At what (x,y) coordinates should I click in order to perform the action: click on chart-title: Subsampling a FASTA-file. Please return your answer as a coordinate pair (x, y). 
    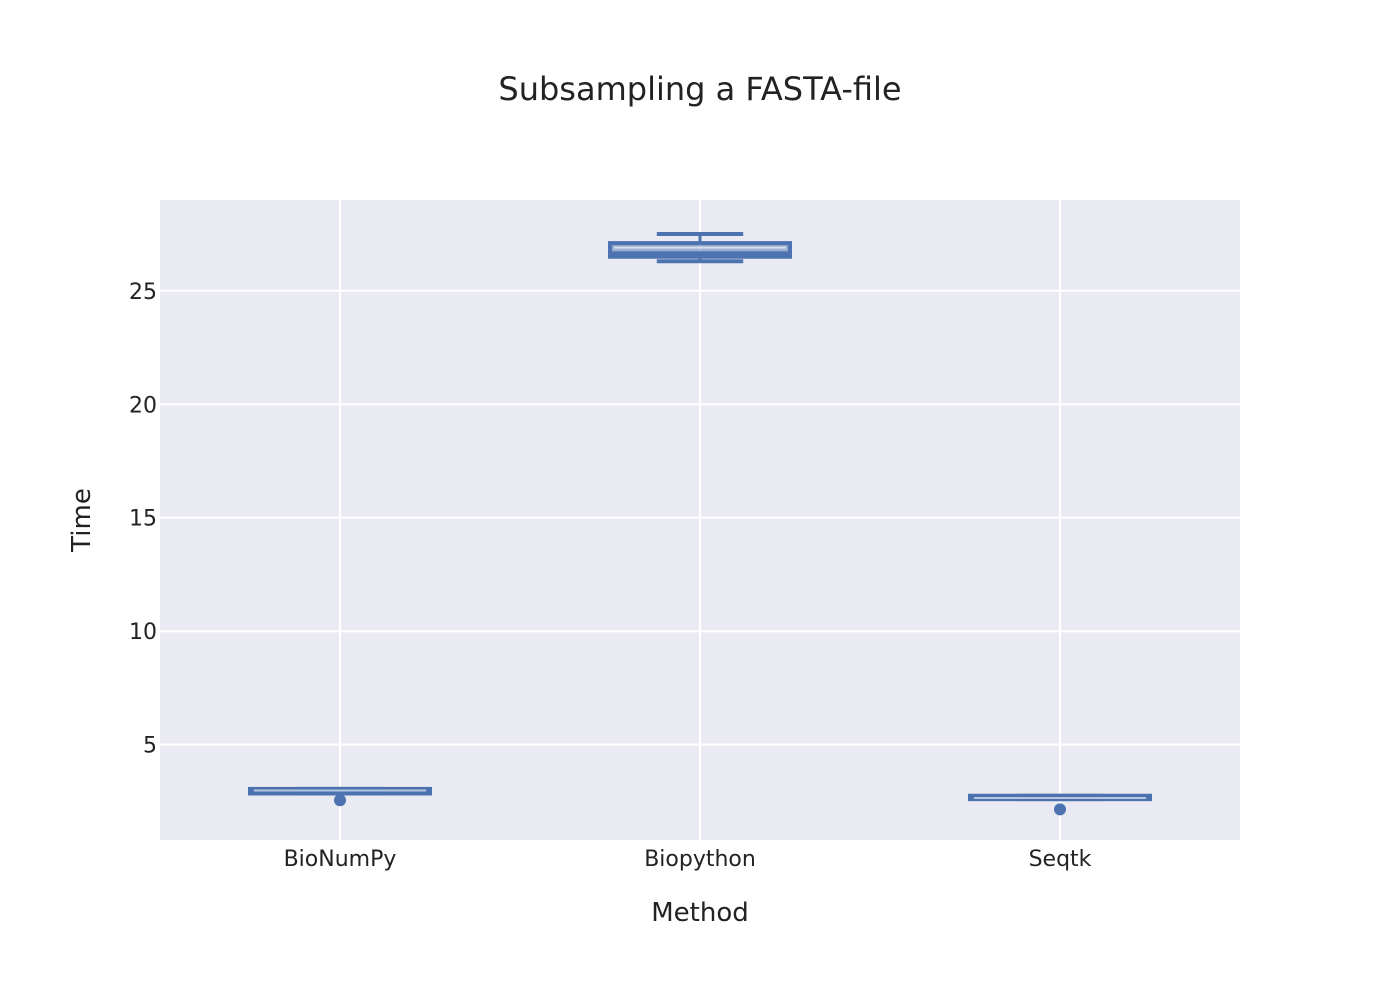
    Looking at the image, I should click on (699, 89).